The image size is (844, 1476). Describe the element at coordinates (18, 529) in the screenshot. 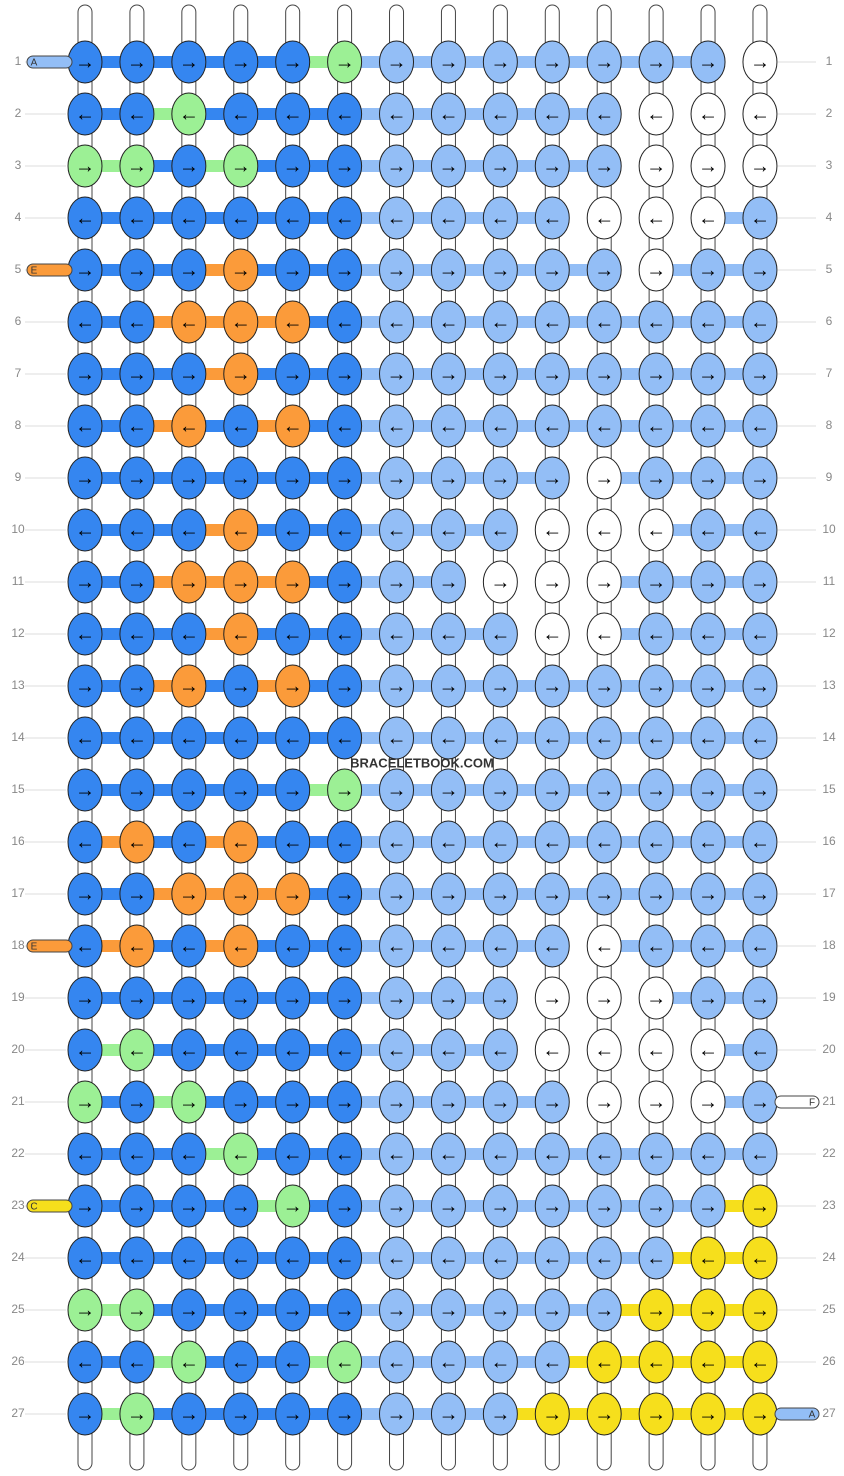

I see `row-number: 10` at that location.